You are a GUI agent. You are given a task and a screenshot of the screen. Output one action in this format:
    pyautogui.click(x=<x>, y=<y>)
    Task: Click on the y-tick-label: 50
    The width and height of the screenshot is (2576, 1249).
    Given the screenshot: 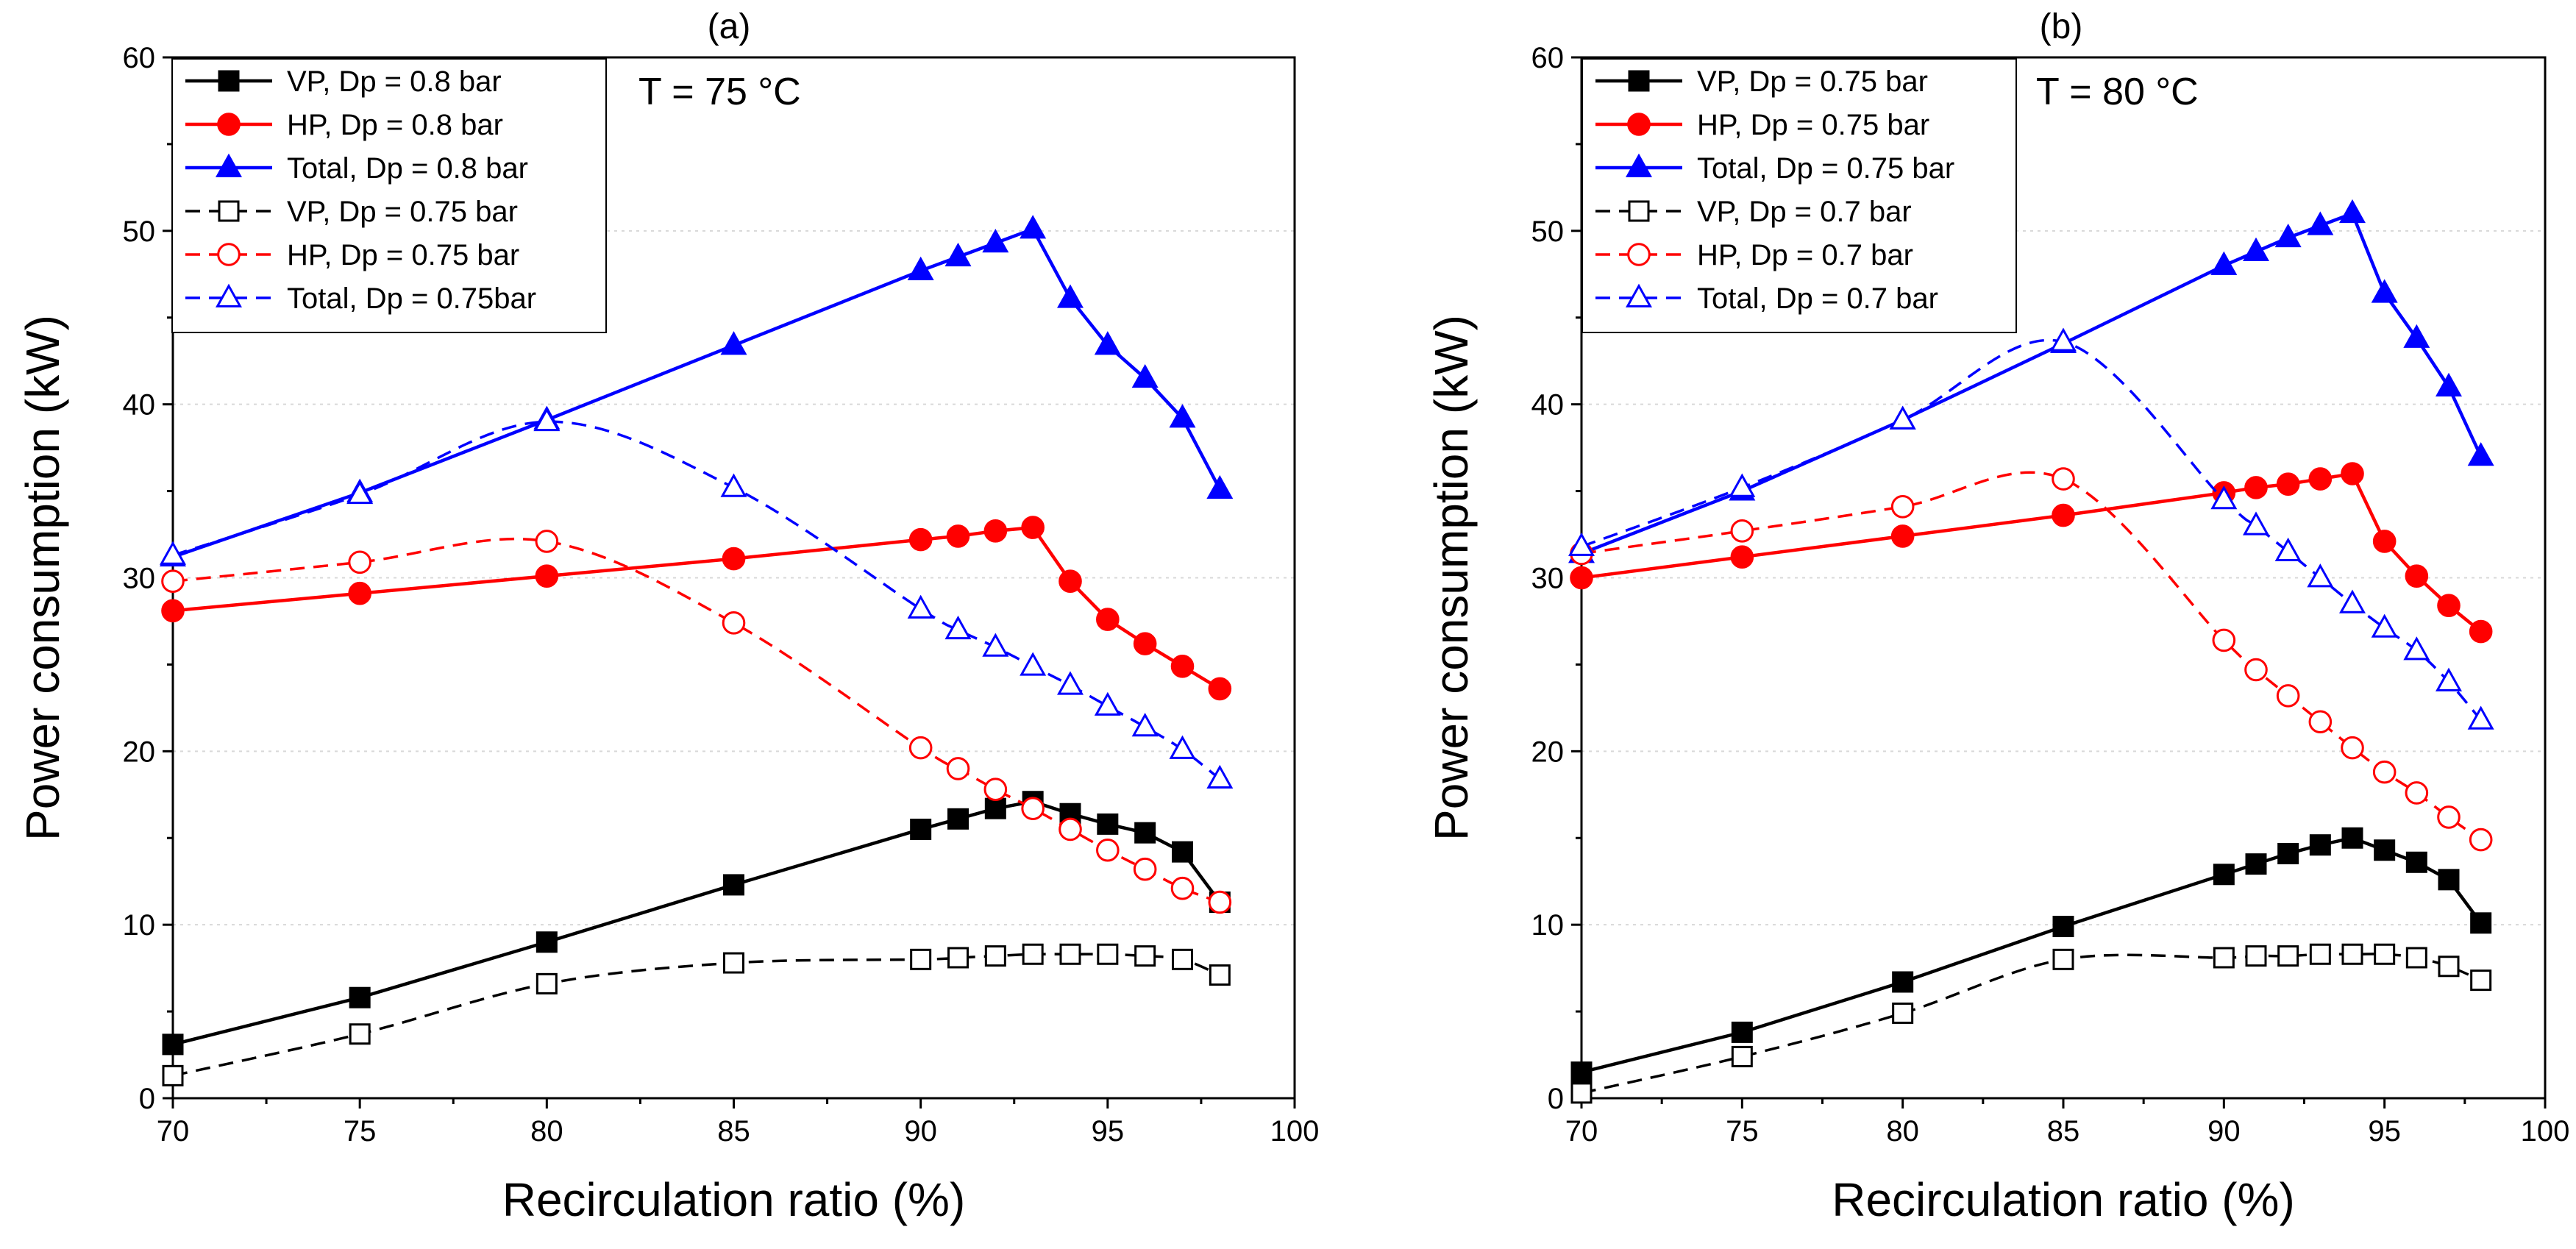 What is the action you would take?
    pyautogui.click(x=1548, y=232)
    